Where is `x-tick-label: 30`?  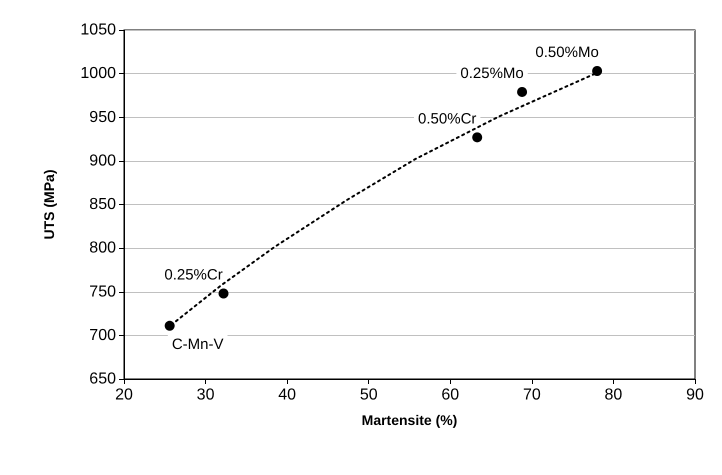
x-tick-label: 30 is located at coordinates (205, 395).